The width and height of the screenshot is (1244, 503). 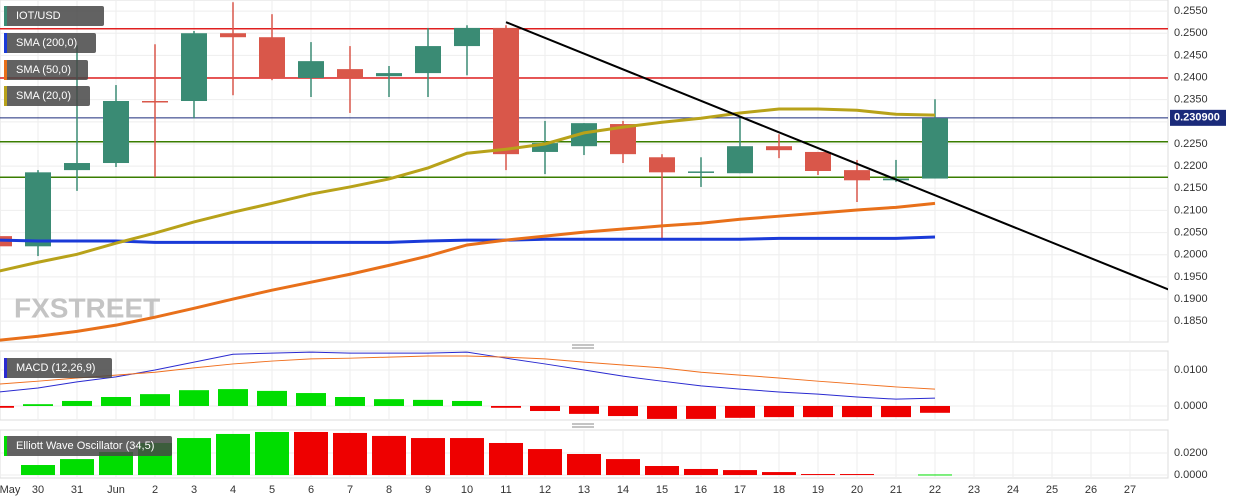 I want to click on y-tick-label: 0.0100, so click(x=1191, y=370).